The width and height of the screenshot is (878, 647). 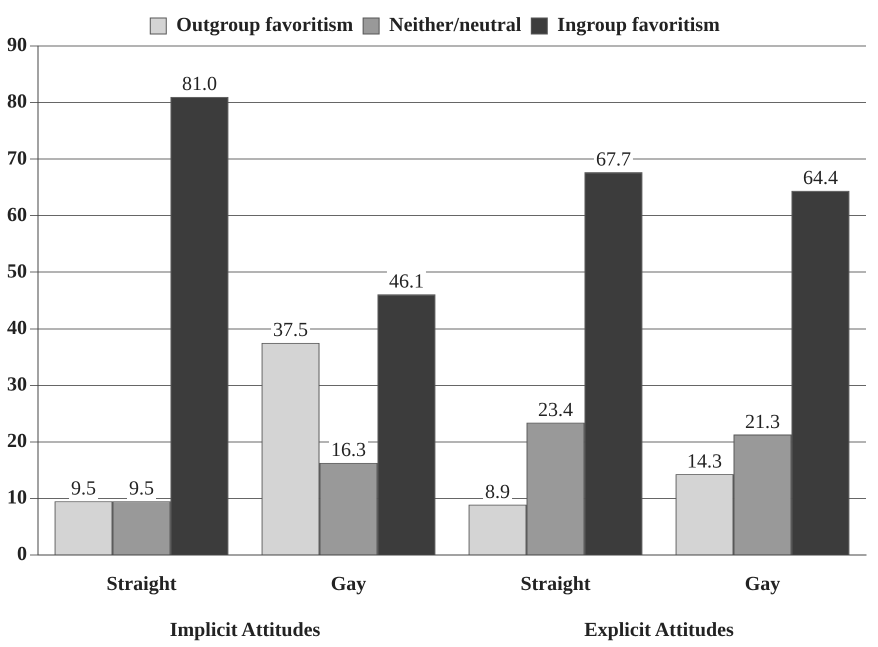 What do you see at coordinates (455, 25) in the screenshot?
I see `legend-label: Neither/neutral` at bounding box center [455, 25].